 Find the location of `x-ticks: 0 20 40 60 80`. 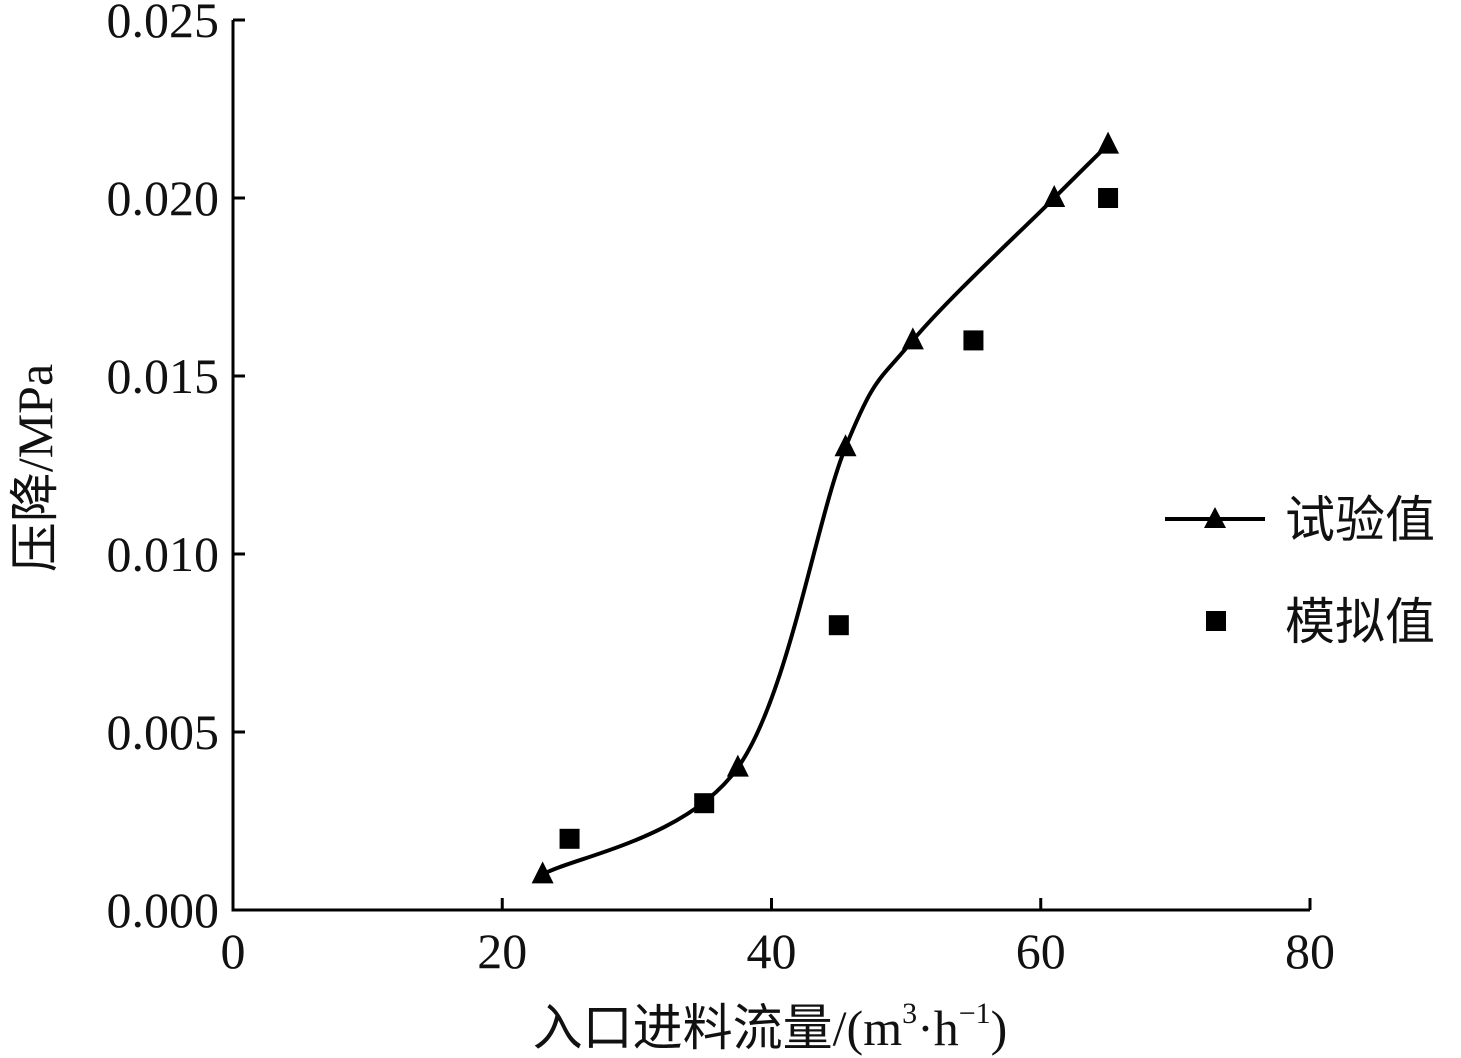

x-ticks: 0 20 40 60 80 is located at coordinates (778, 938).